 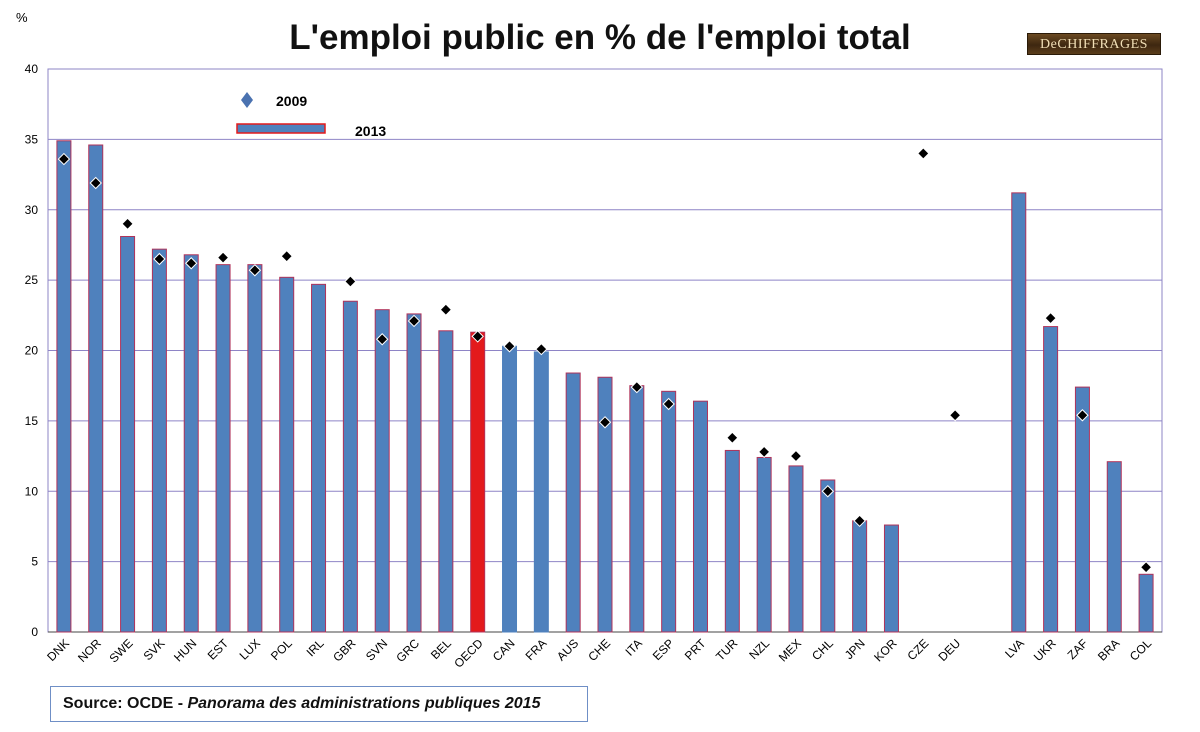 I want to click on bar-2013-ita, so click(x=637, y=509).